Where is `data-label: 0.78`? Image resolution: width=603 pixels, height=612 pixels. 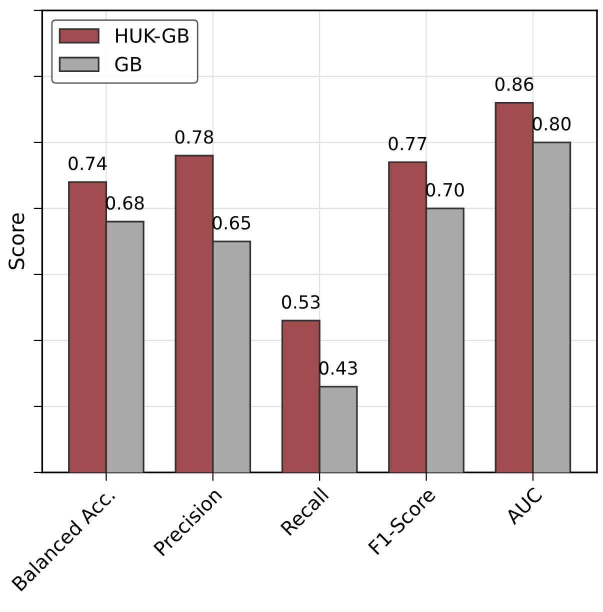
data-label: 0.78 is located at coordinates (194, 137).